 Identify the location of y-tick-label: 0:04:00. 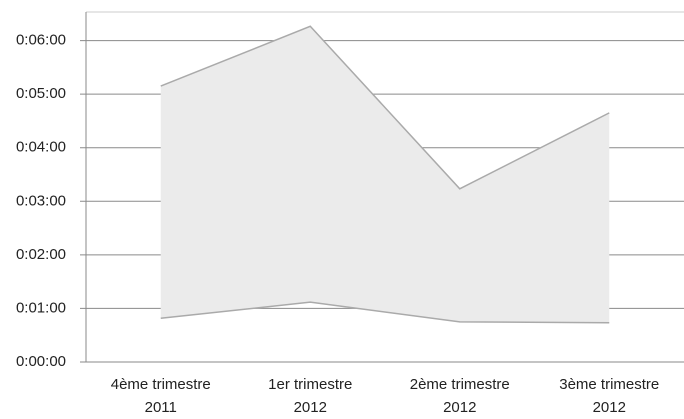
(41, 147).